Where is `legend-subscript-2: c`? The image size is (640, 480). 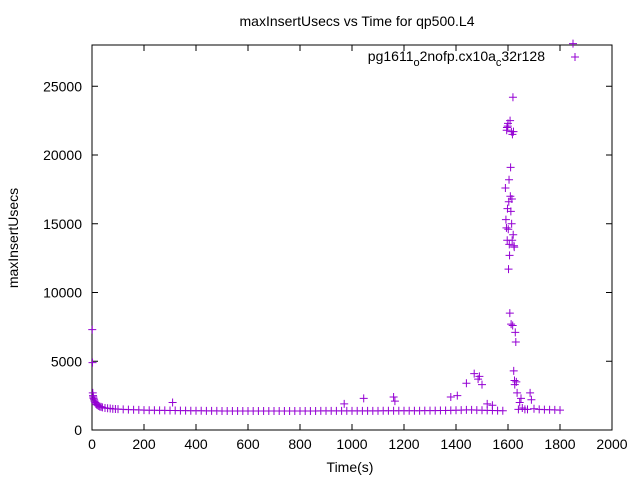
legend-subscript-2: c is located at coordinates (499, 63).